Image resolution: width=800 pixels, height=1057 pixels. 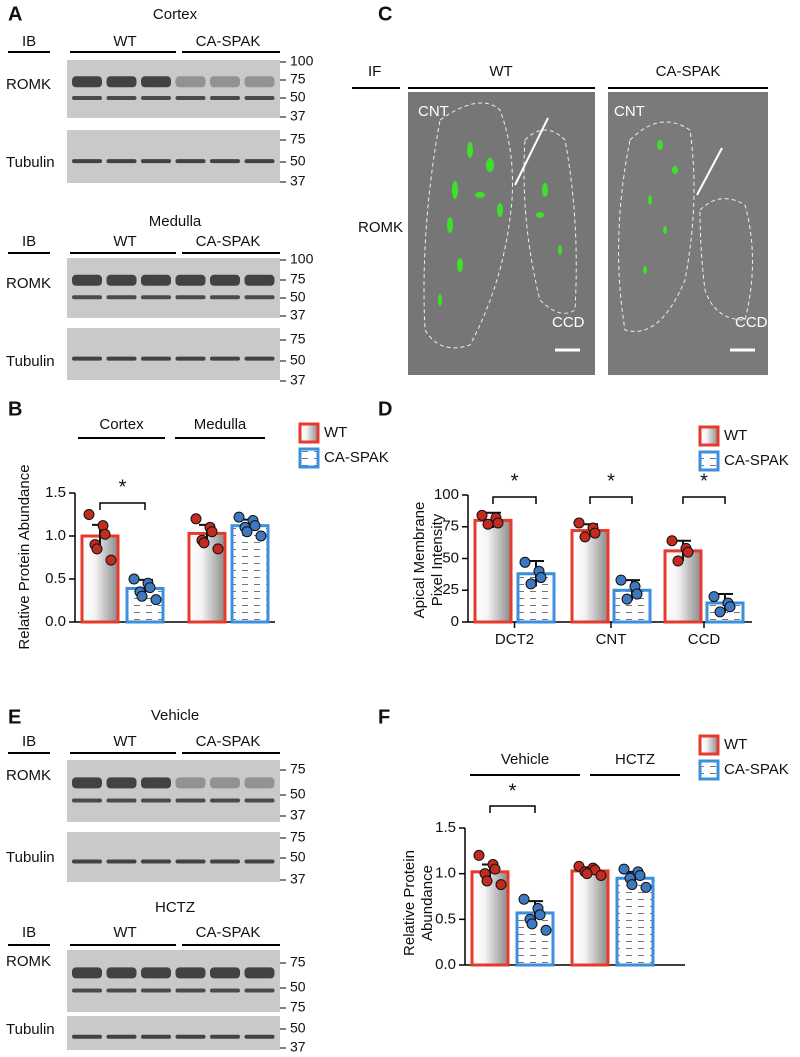 What do you see at coordinates (55, 492) in the screenshot?
I see `y-tick-label: 1.5` at bounding box center [55, 492].